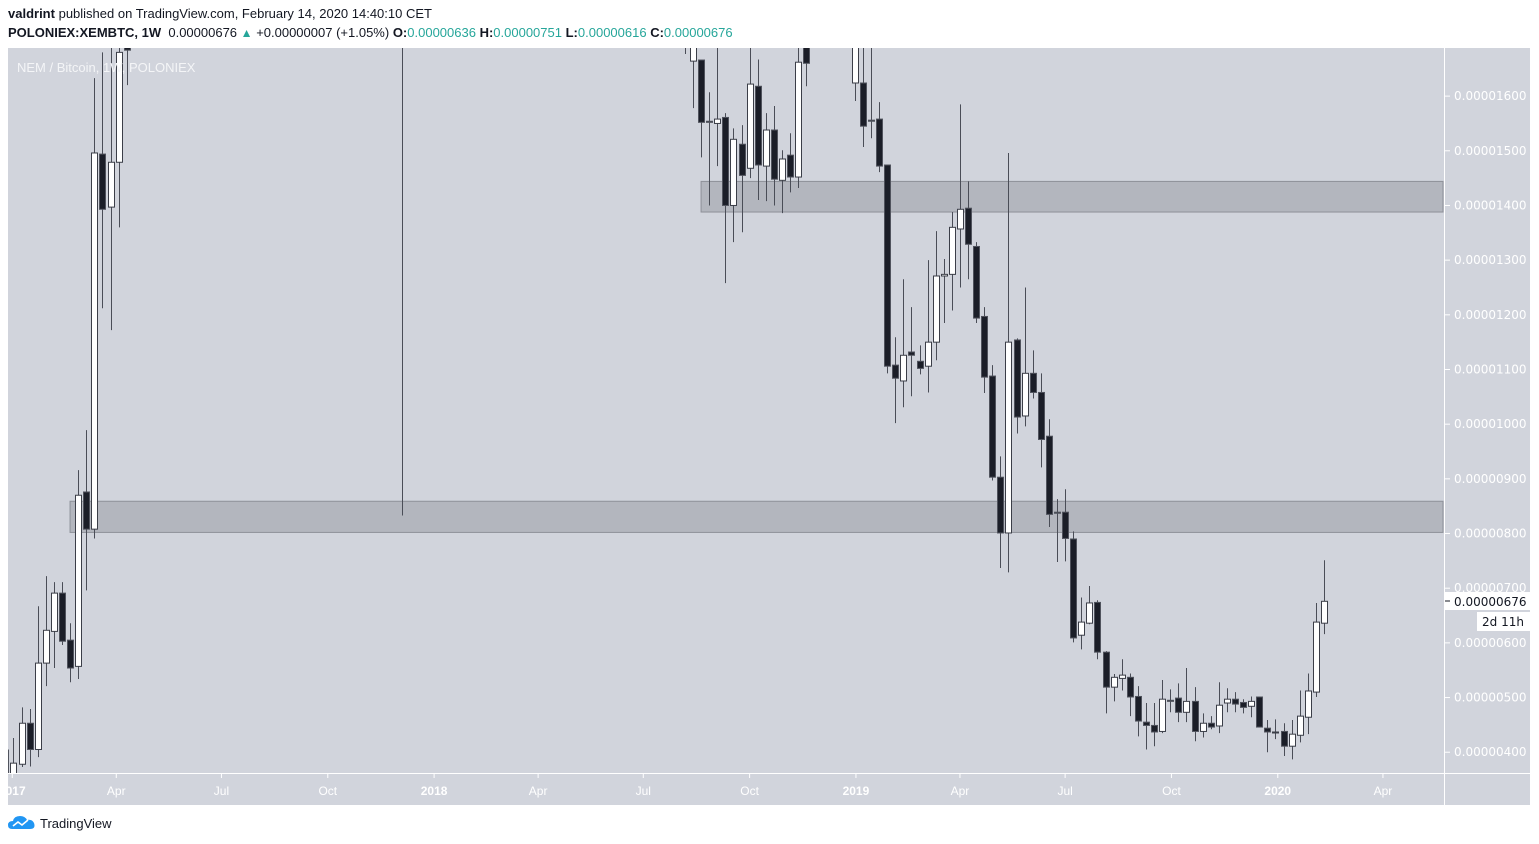 This screenshot has height=844, width=1539. I want to click on price-tick-label: 0.00000900, so click(1490, 479).